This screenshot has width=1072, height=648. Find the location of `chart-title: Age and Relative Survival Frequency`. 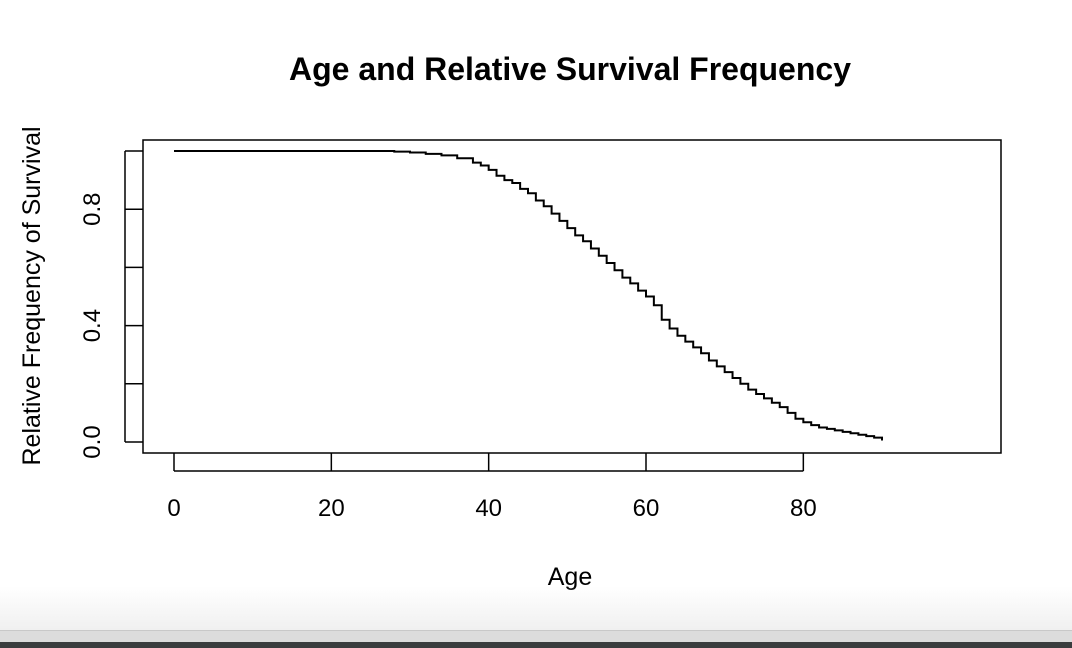

chart-title: Age and Relative Survival Frequency is located at coordinates (570, 69).